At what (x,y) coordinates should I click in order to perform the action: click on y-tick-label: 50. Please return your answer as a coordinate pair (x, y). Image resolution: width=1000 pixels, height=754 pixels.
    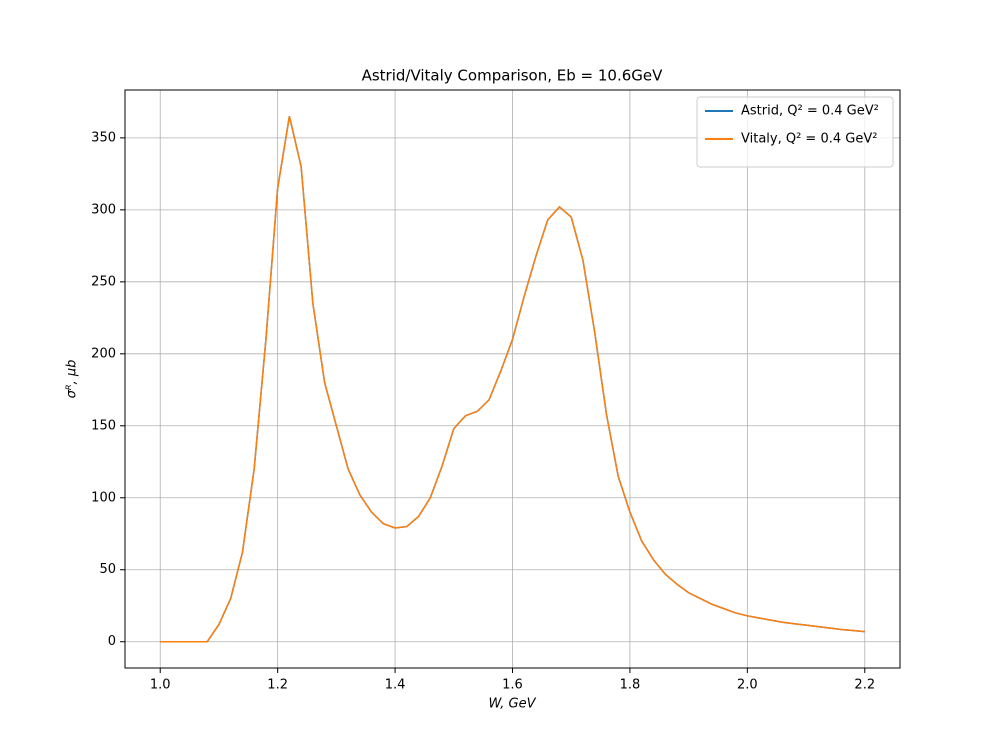
    Looking at the image, I should click on (107, 569).